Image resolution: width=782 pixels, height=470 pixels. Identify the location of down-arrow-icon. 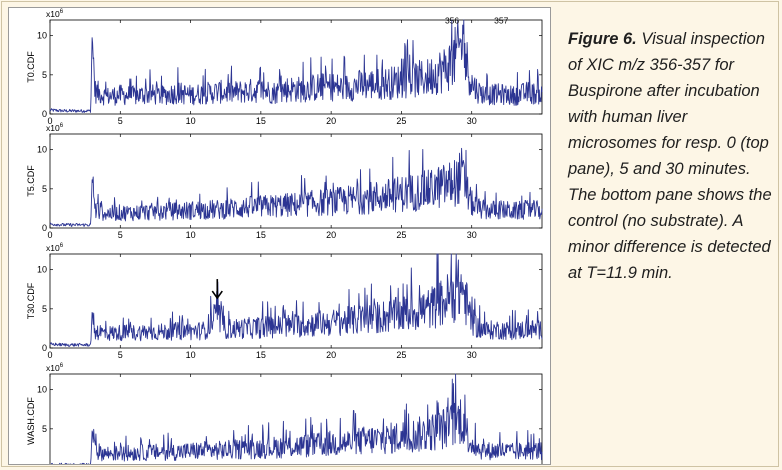
(217, 289).